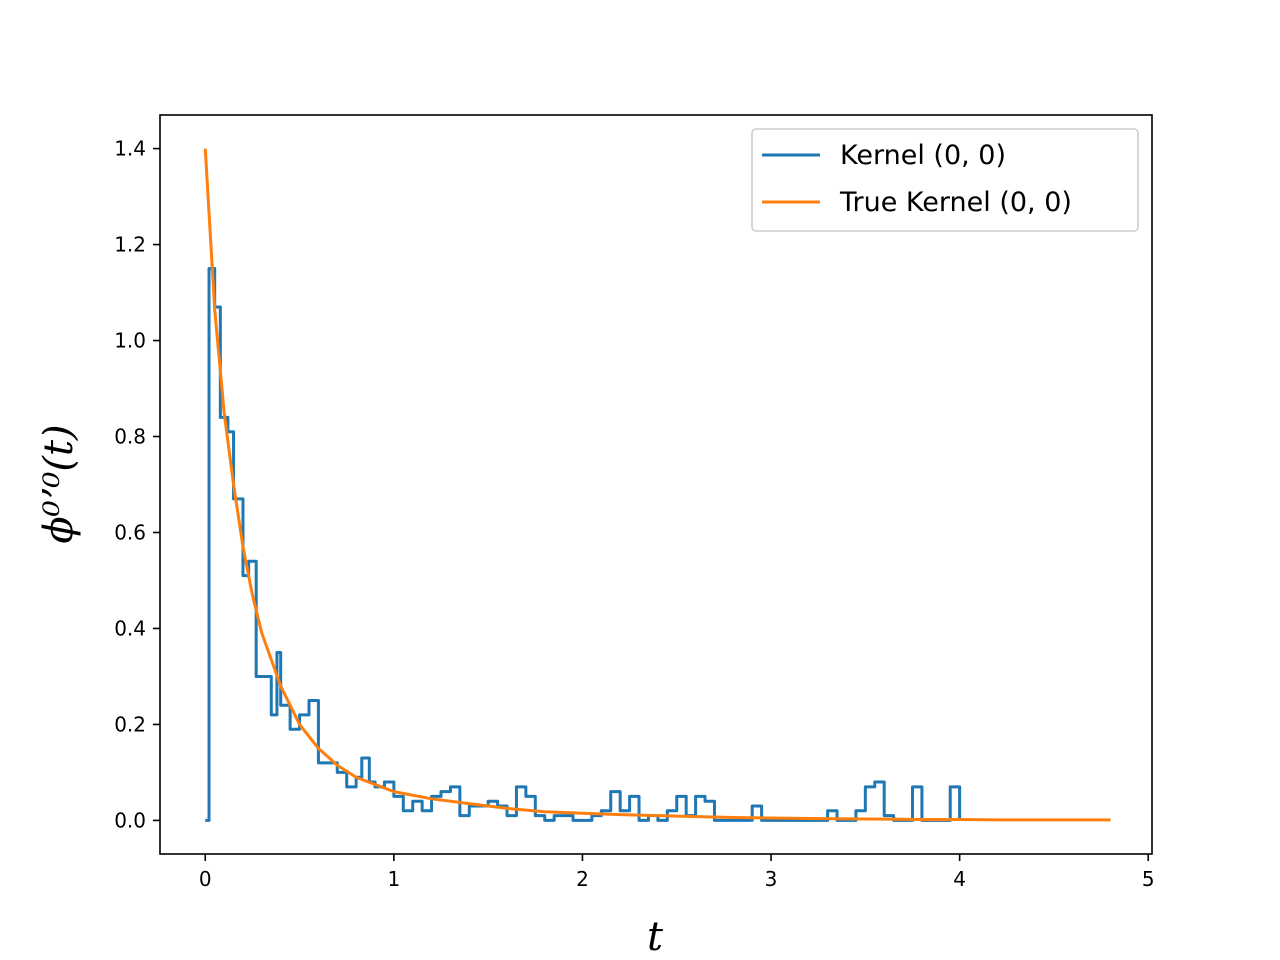 This screenshot has width=1280, height=960. I want to click on x-tick-label: 1, so click(393, 879).